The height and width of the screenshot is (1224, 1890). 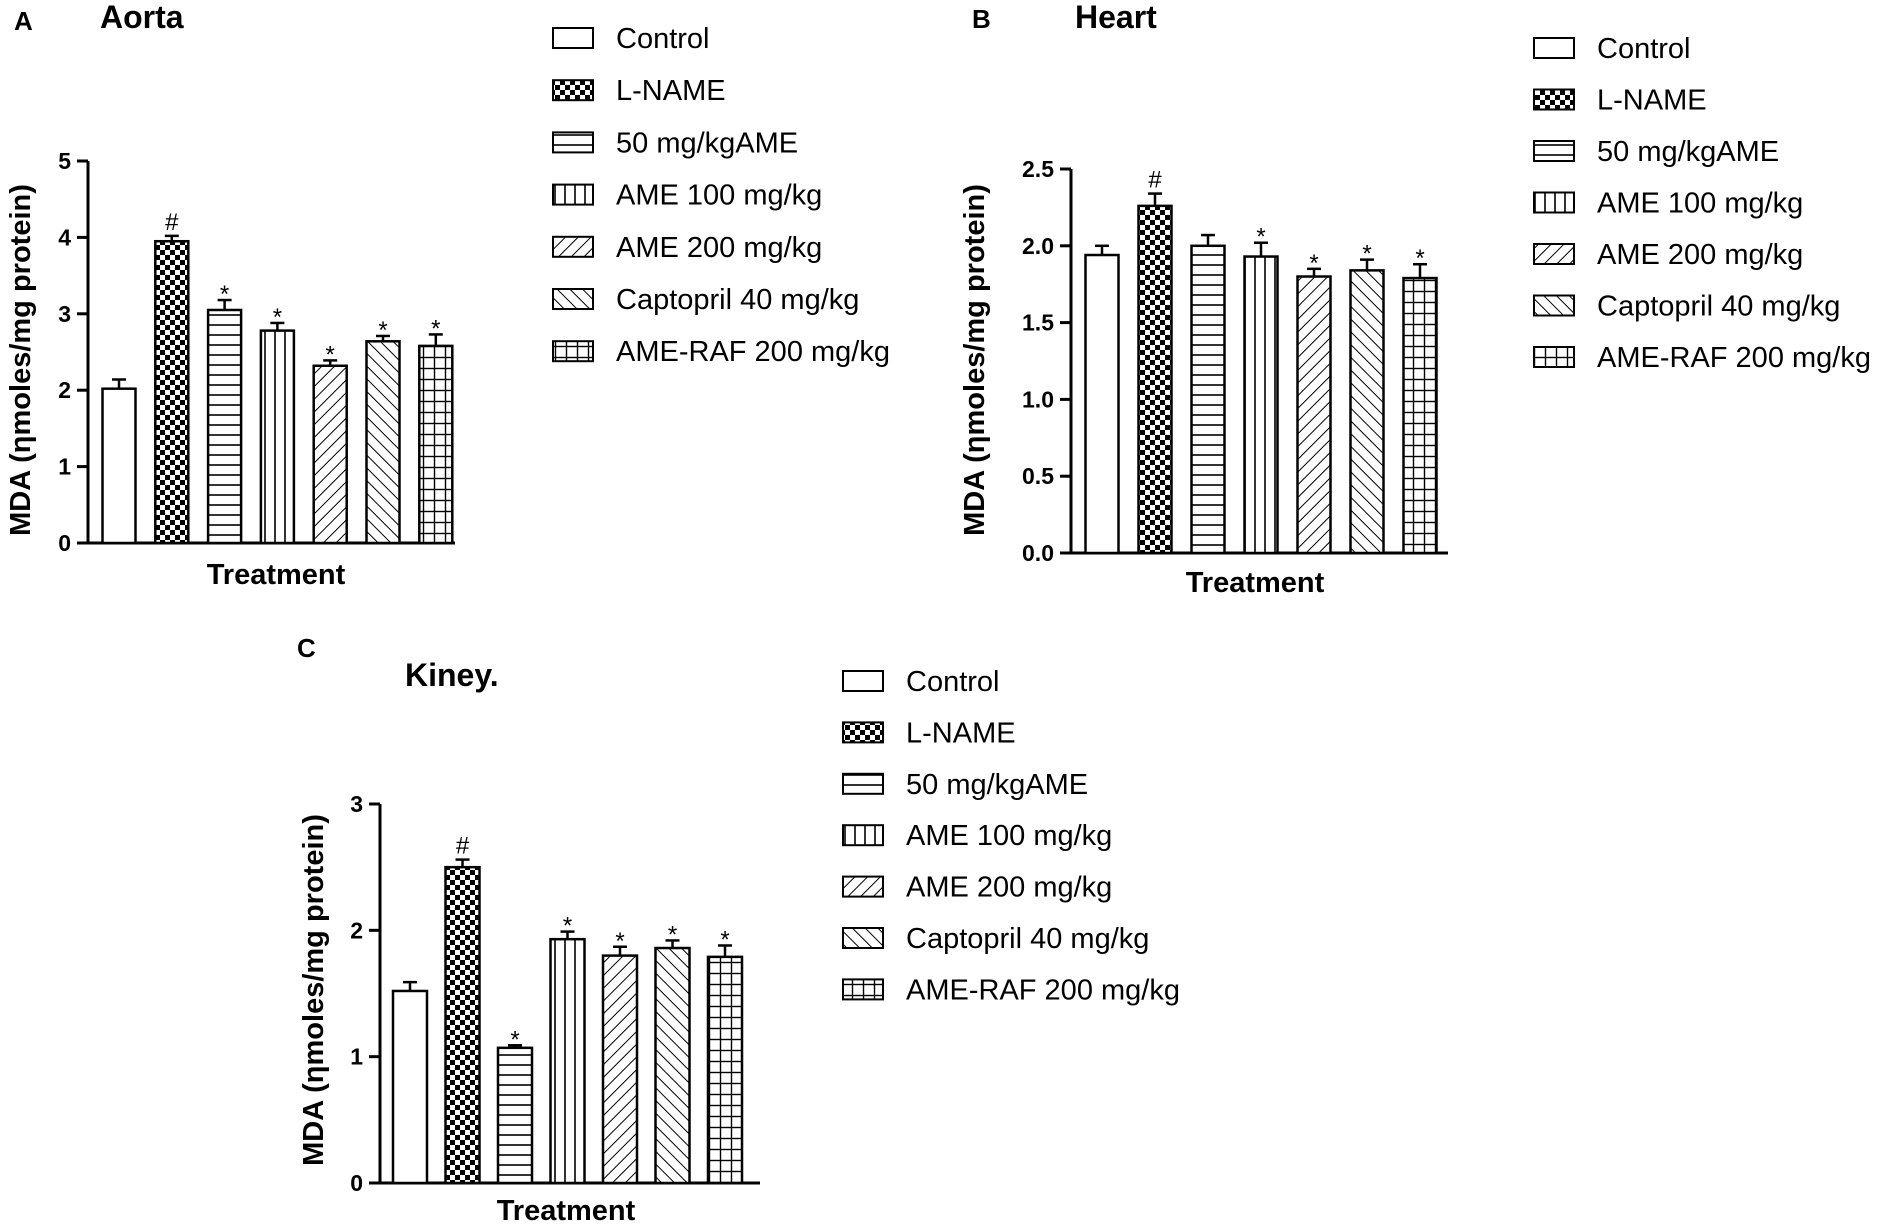 I want to click on y-tick-label: 3, so click(x=64, y=314).